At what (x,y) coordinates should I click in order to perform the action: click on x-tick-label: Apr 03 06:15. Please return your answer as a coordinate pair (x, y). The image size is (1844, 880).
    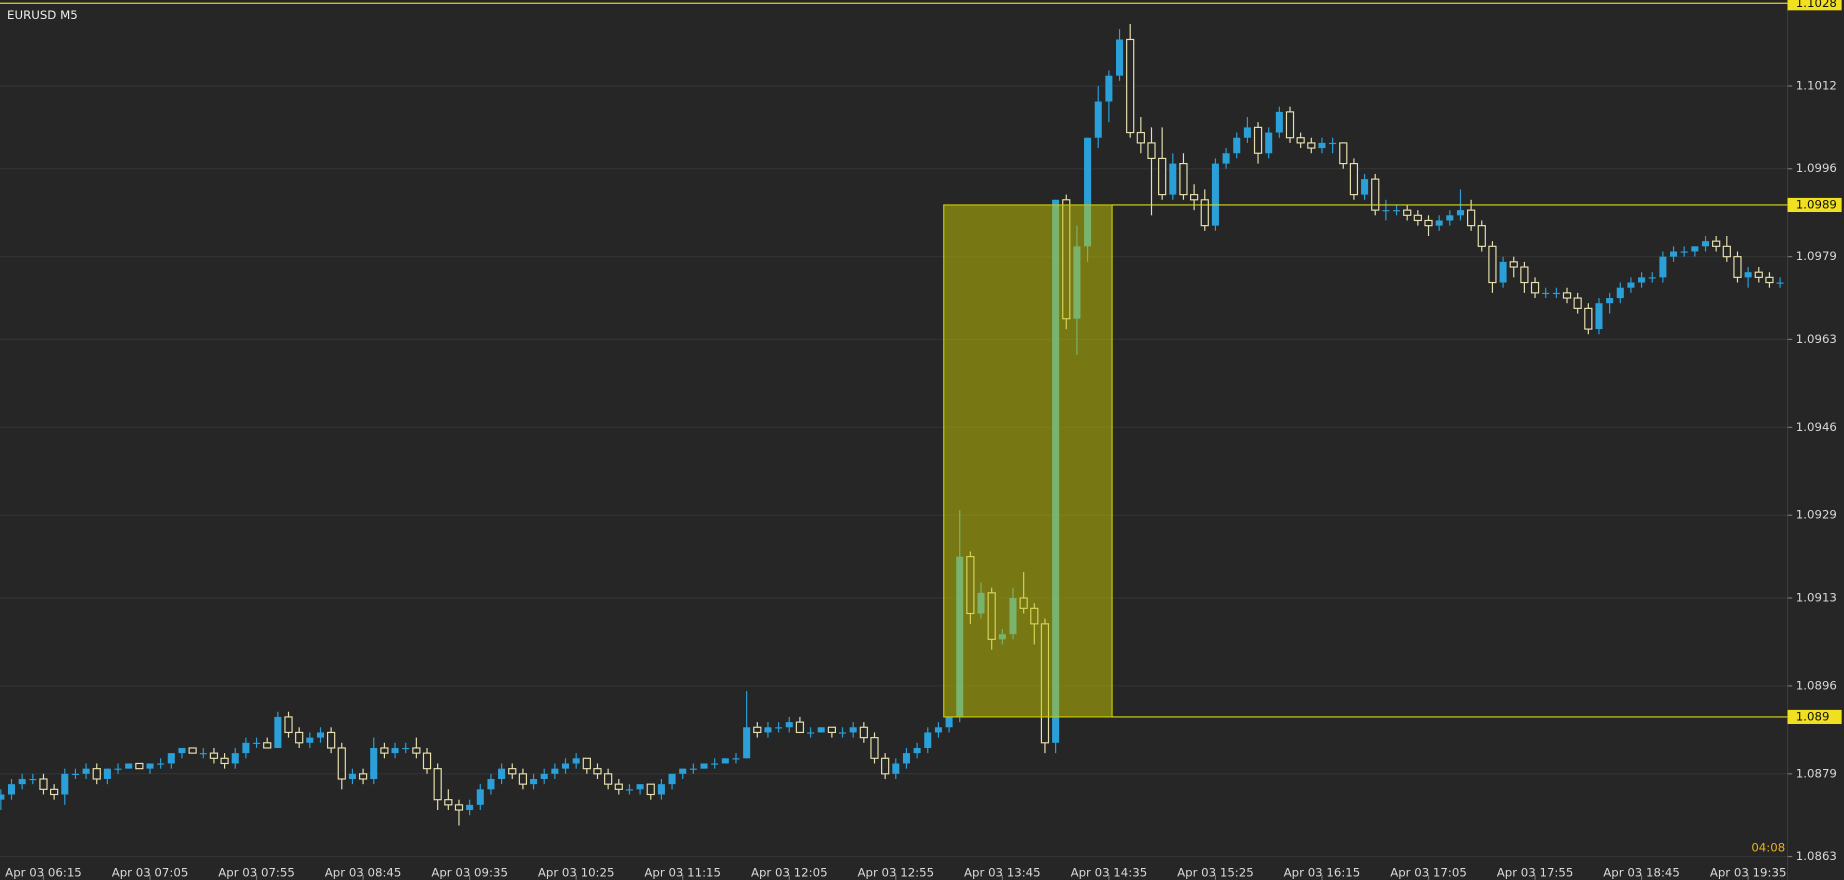
    Looking at the image, I should click on (43, 872).